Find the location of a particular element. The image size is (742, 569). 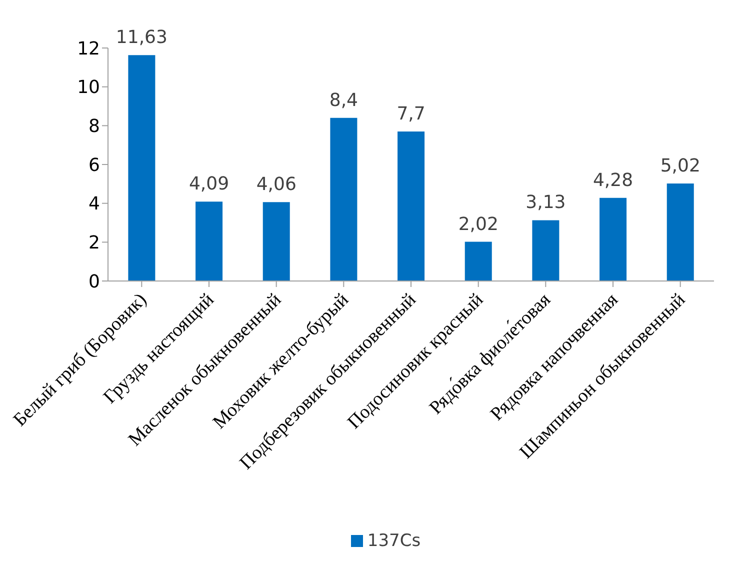

legend-label: 137Cs is located at coordinates (394, 541).